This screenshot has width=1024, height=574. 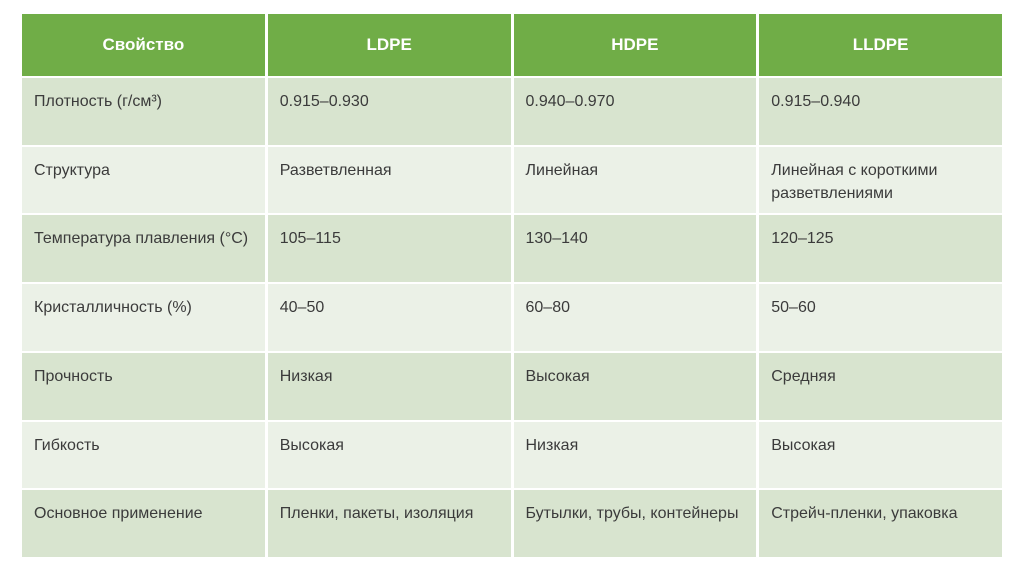 What do you see at coordinates (880, 45) in the screenshot?
I see `header-cell-lldpe: LLDPE` at bounding box center [880, 45].